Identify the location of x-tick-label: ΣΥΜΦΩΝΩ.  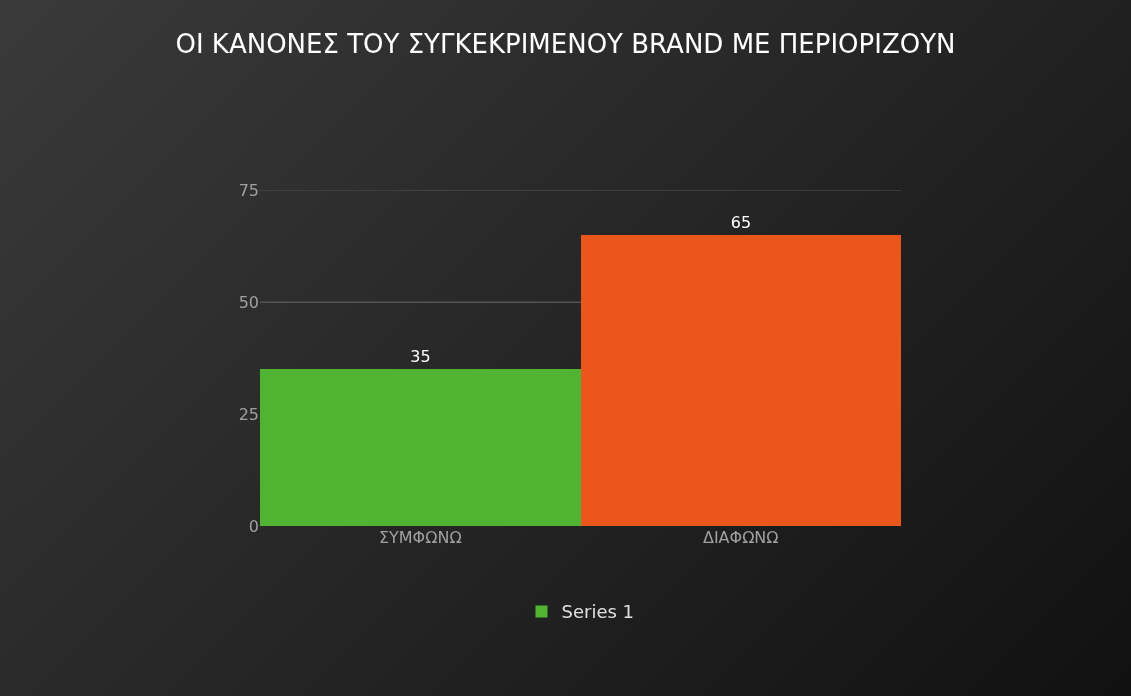
(420, 537).